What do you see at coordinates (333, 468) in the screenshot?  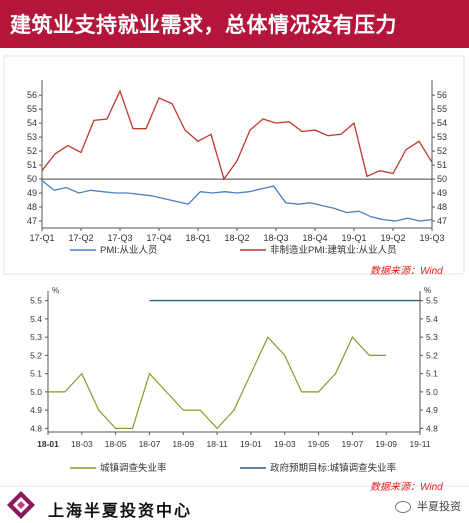 I see `chart2-legend-label-1: 政府预期目标:城镇调查失业率` at bounding box center [333, 468].